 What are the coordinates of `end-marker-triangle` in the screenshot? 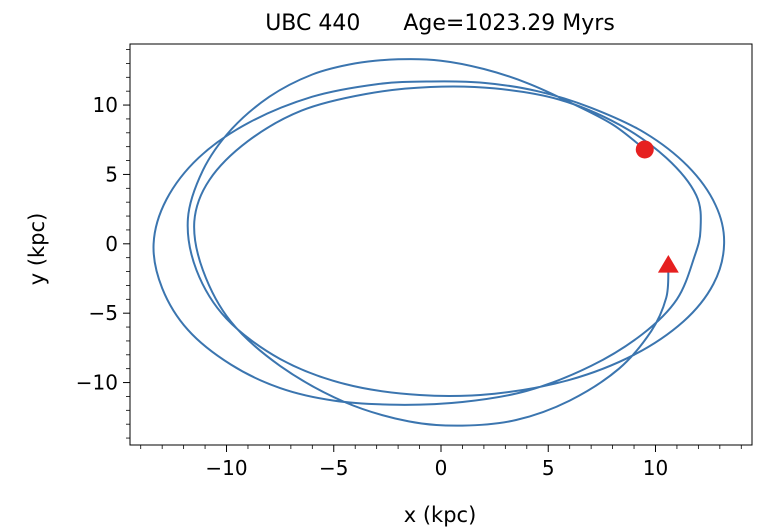 It's located at (668, 264).